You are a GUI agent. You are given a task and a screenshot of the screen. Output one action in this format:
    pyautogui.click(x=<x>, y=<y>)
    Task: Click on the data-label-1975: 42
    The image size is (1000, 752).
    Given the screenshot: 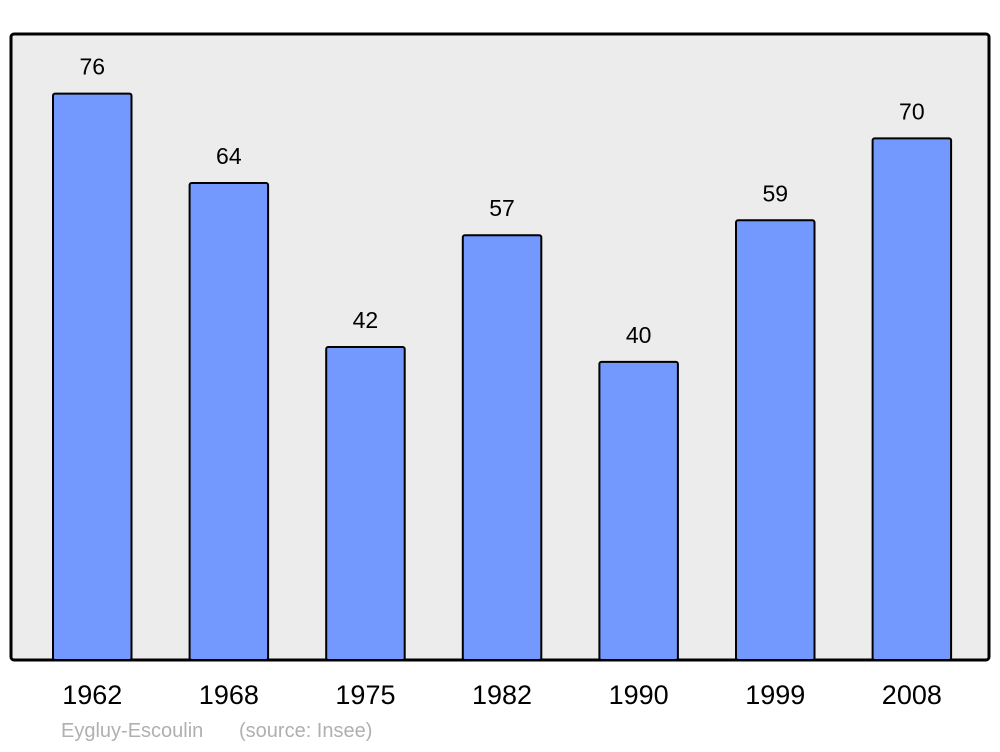 What is the action you would take?
    pyautogui.click(x=366, y=320)
    